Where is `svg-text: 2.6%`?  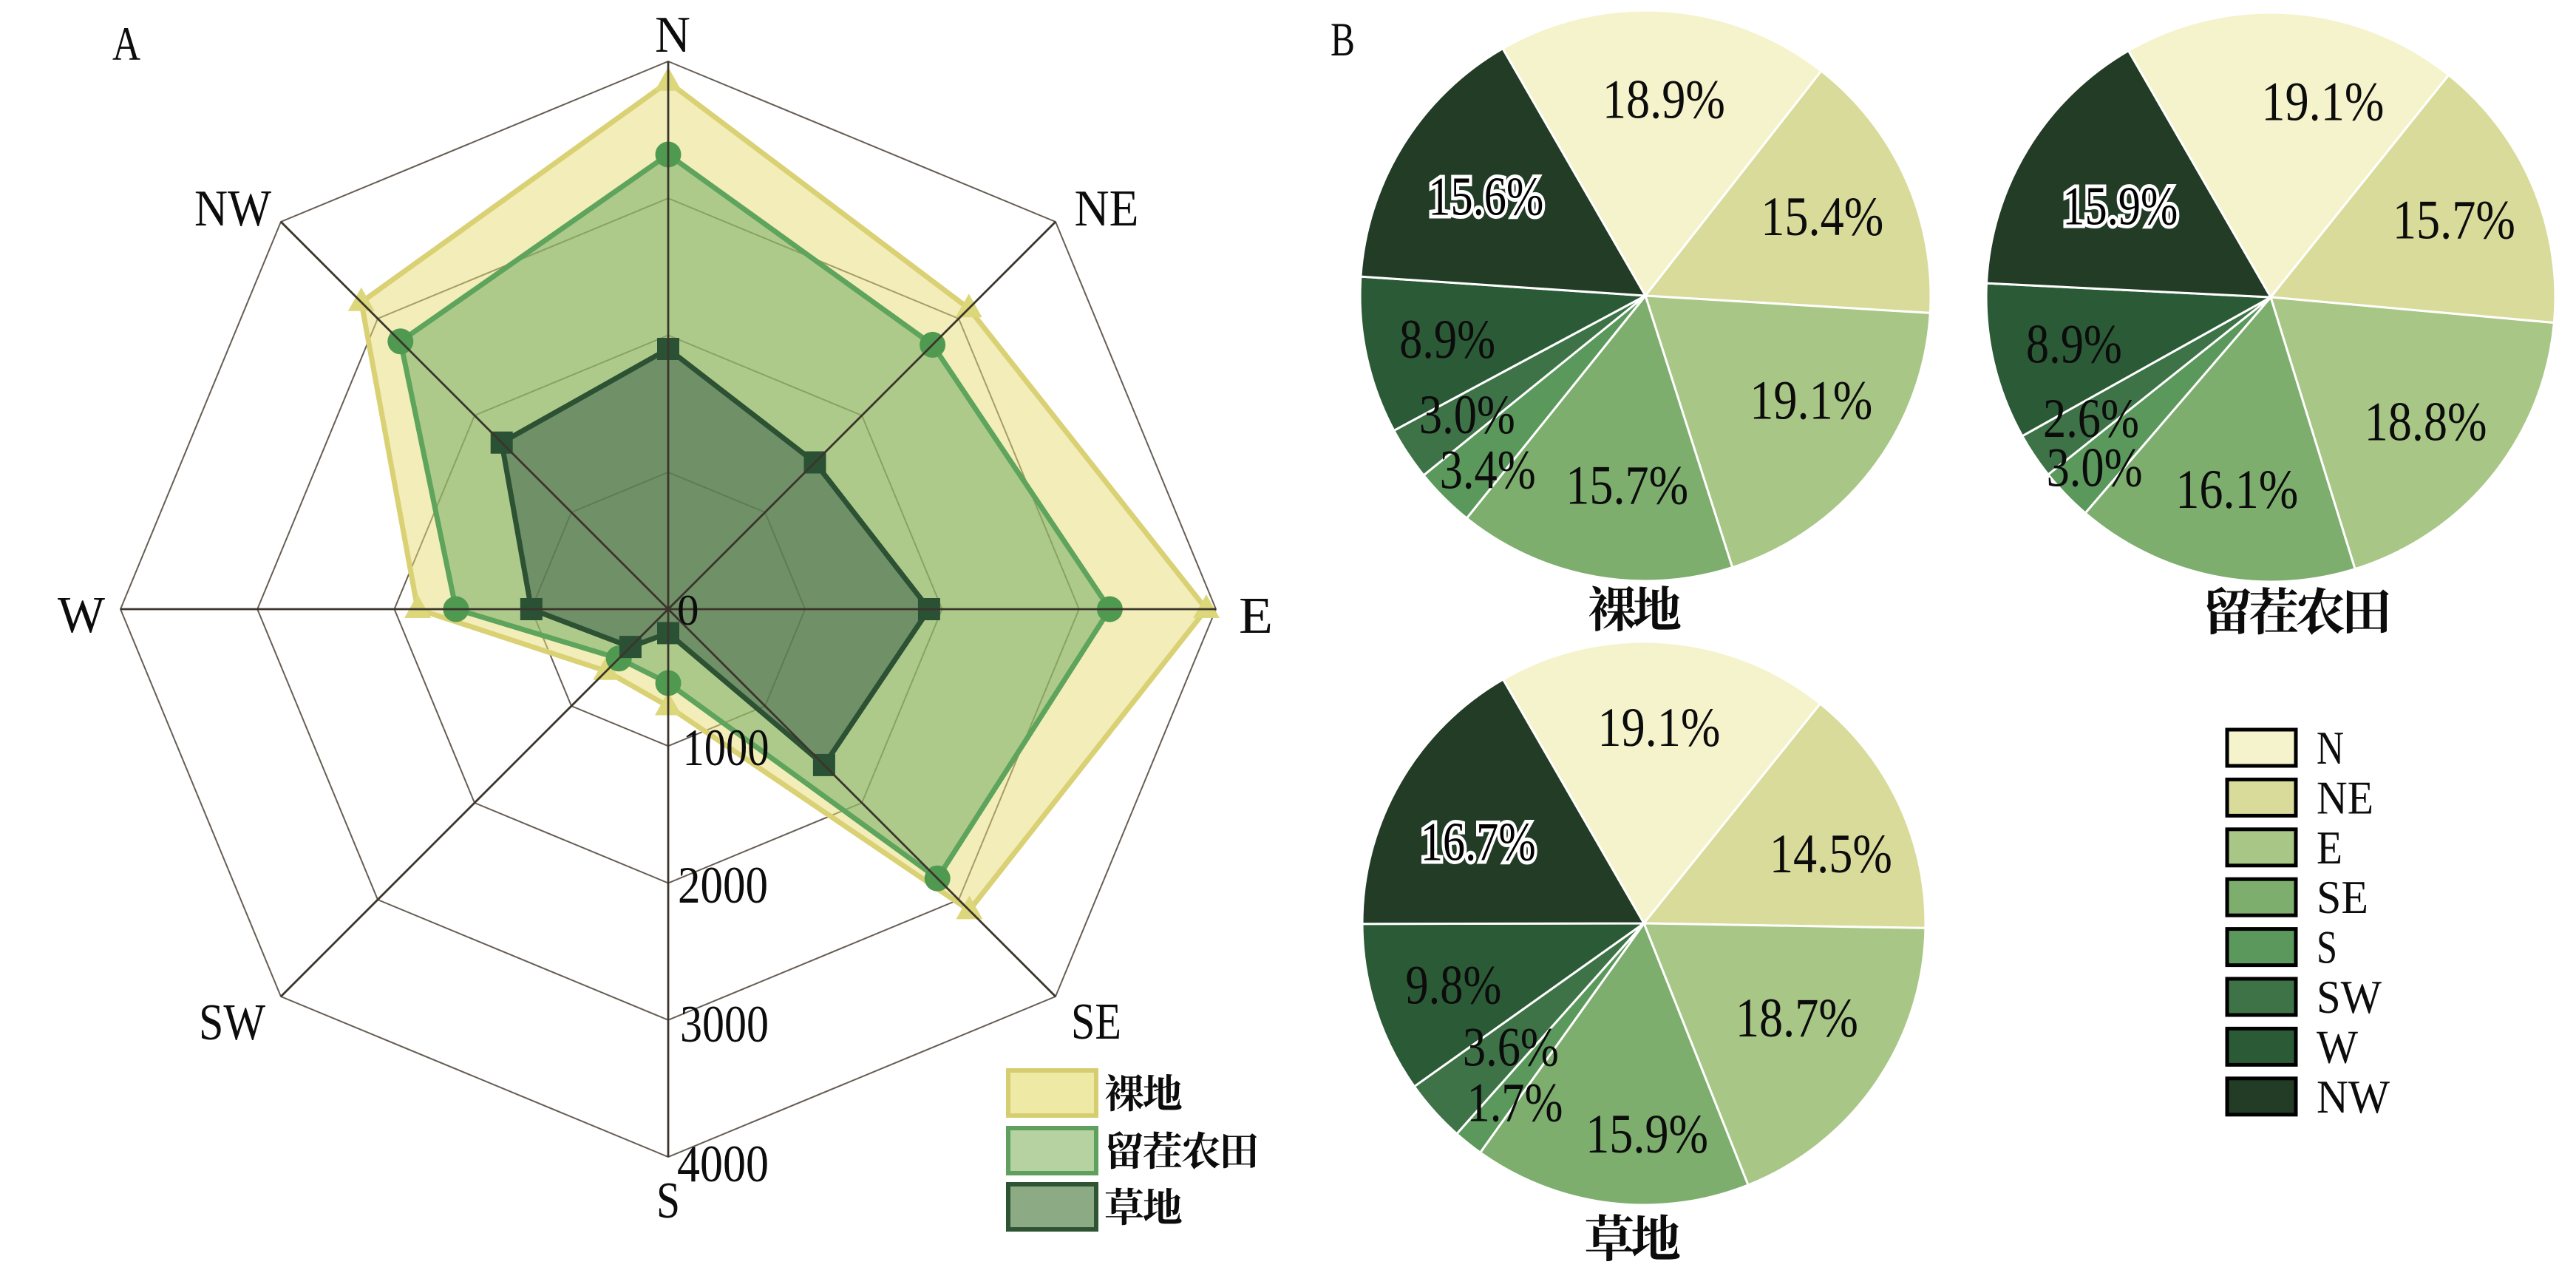 svg-text: 2.6% is located at coordinates (2091, 419).